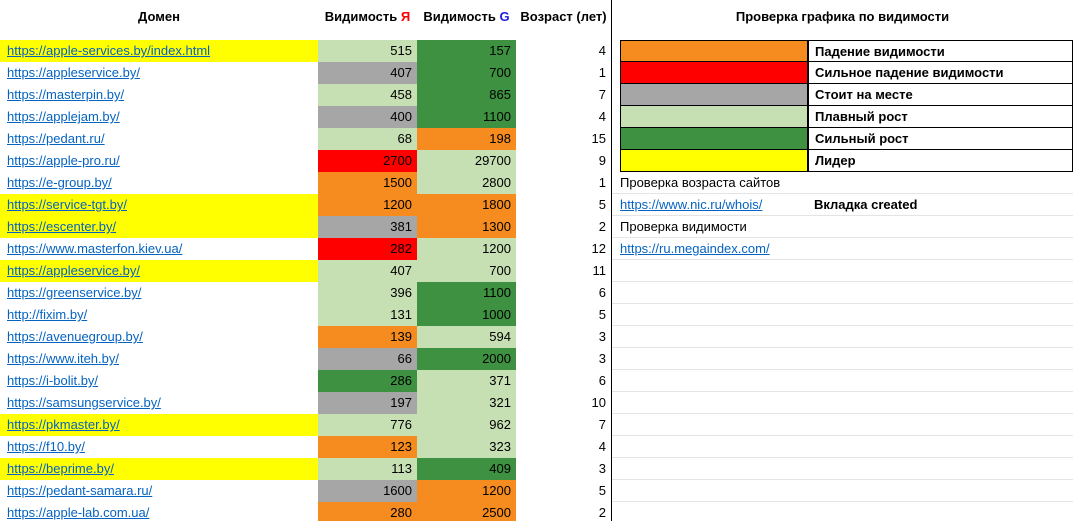 The height and width of the screenshot is (521, 1073). I want to click on visibility-google-cell: 865, so click(466, 95).